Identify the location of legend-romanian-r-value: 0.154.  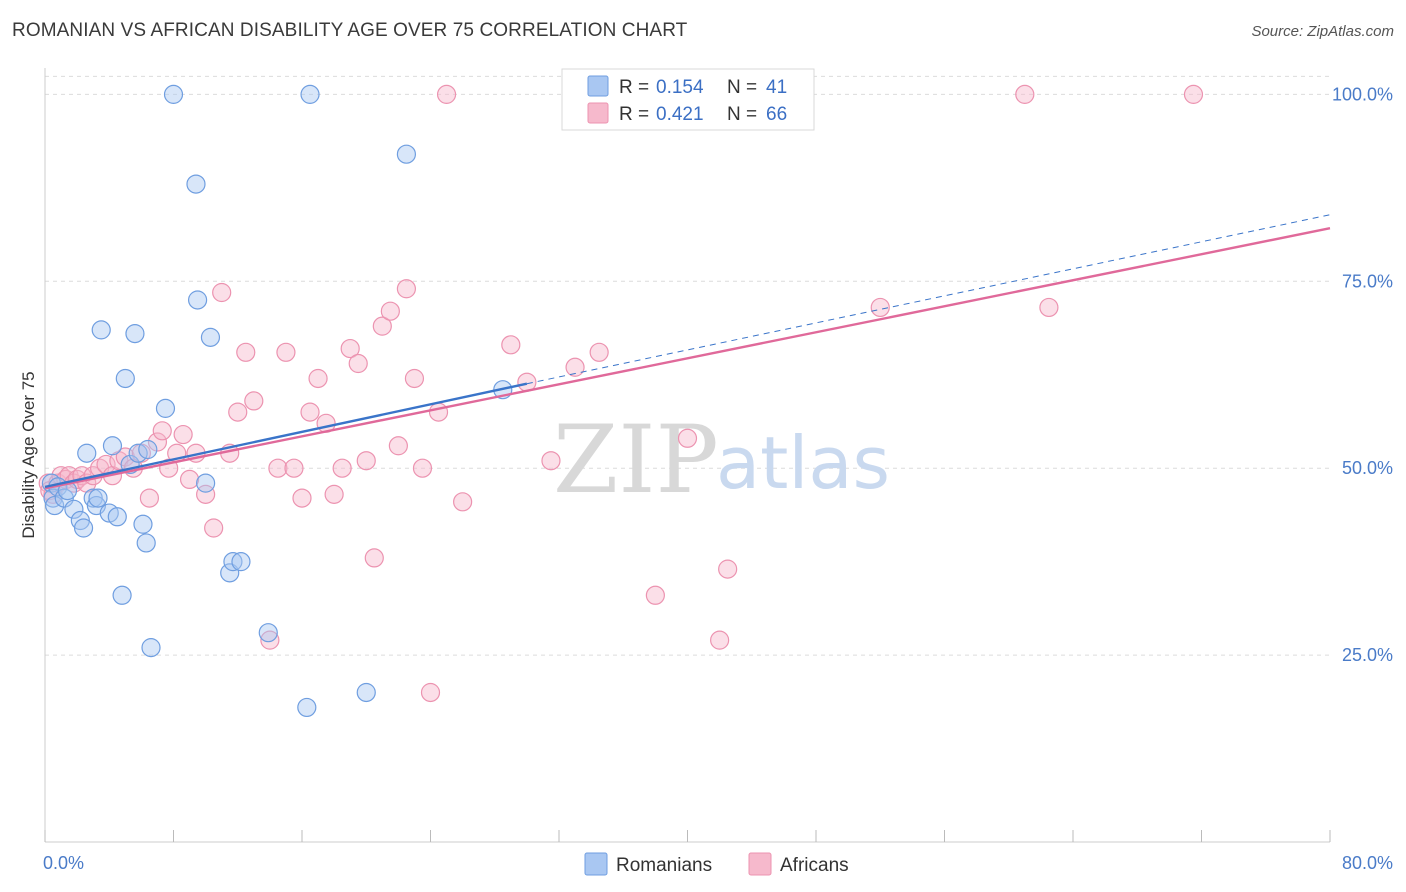
(680, 87).